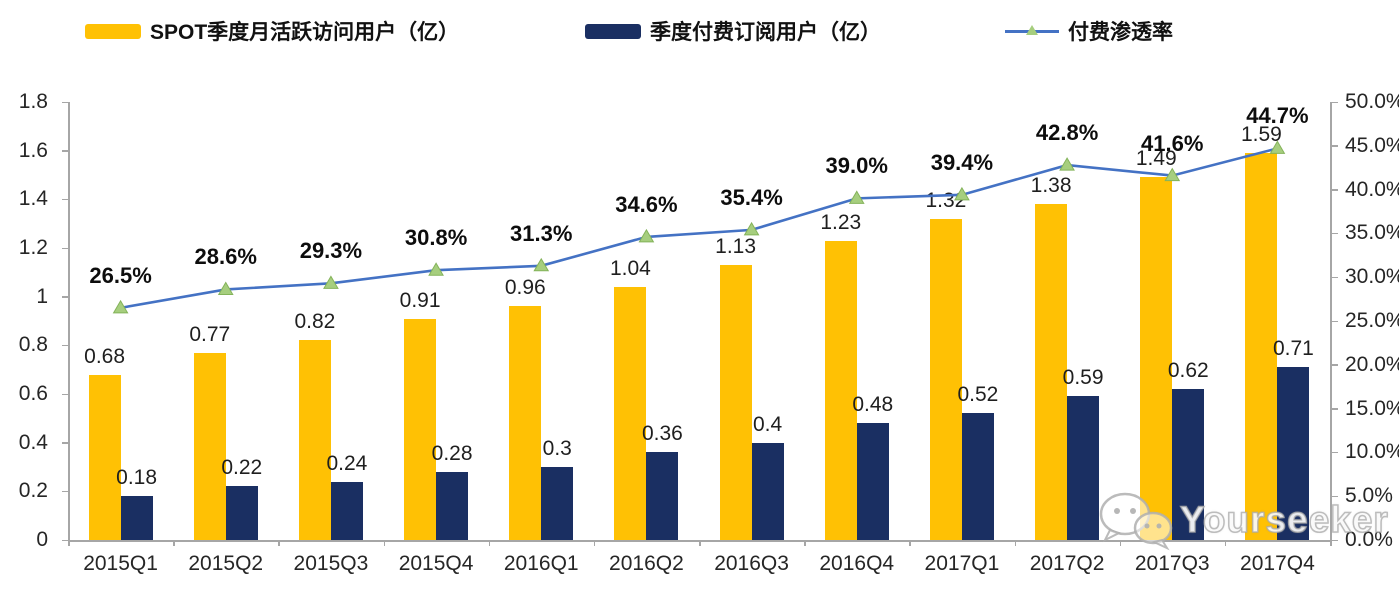  I want to click on mau-value-label: 0.77, so click(210, 334).